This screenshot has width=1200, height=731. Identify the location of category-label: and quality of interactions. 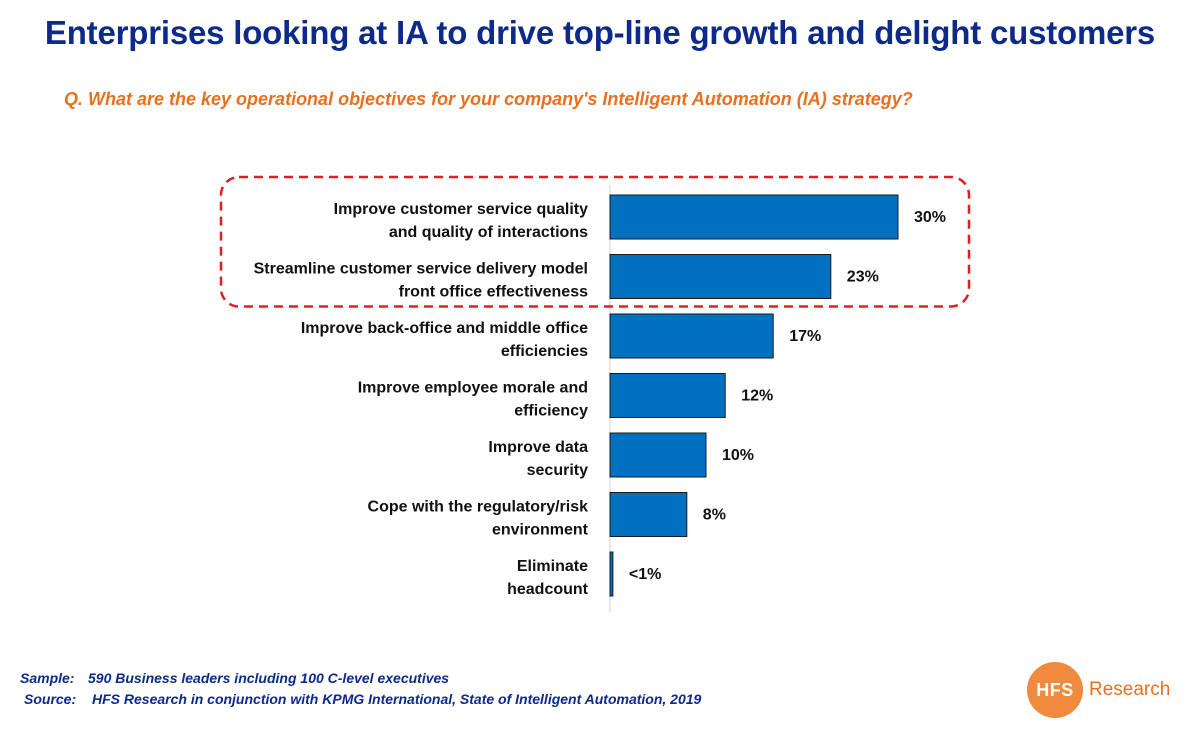
(488, 232).